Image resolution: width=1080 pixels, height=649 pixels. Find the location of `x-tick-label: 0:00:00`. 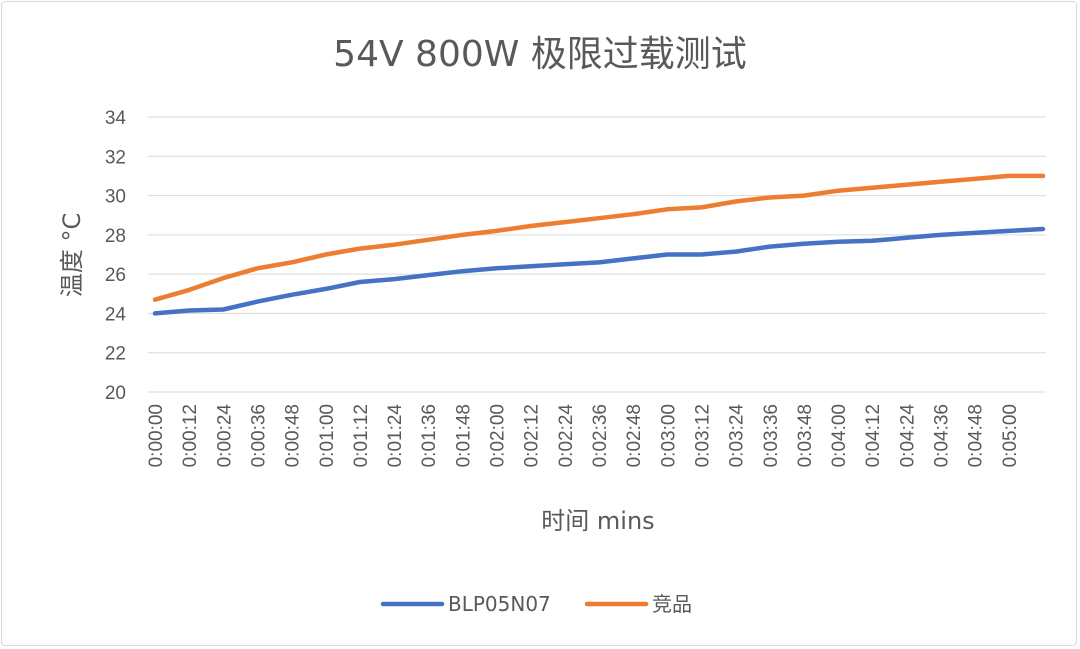

x-tick-label: 0:00:00 is located at coordinates (156, 435).